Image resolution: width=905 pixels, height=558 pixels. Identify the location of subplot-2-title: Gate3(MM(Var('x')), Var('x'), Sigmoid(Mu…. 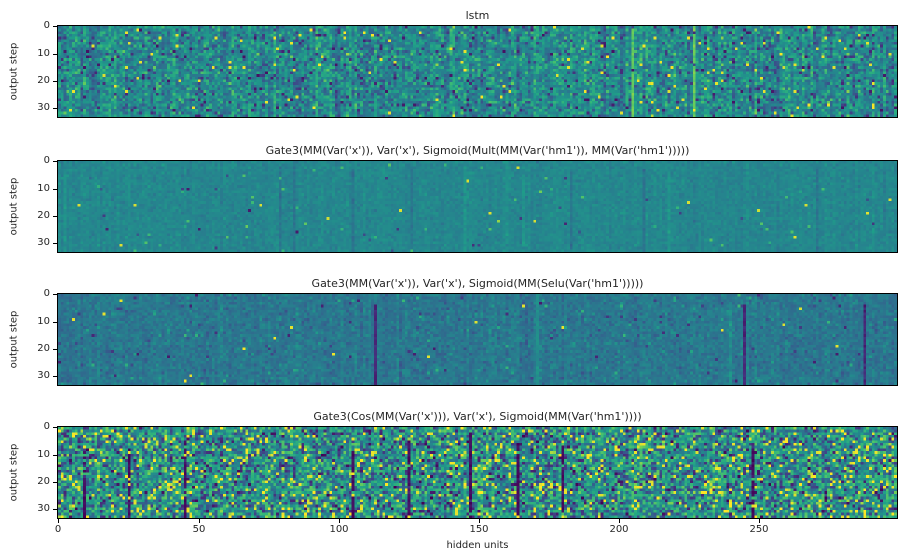
(477, 150).